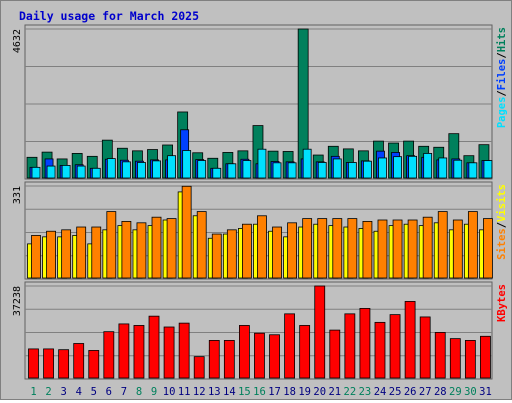 The image size is (512, 403). What do you see at coordinates (274, 392) in the screenshot?
I see `day-label-17: 17` at bounding box center [274, 392].